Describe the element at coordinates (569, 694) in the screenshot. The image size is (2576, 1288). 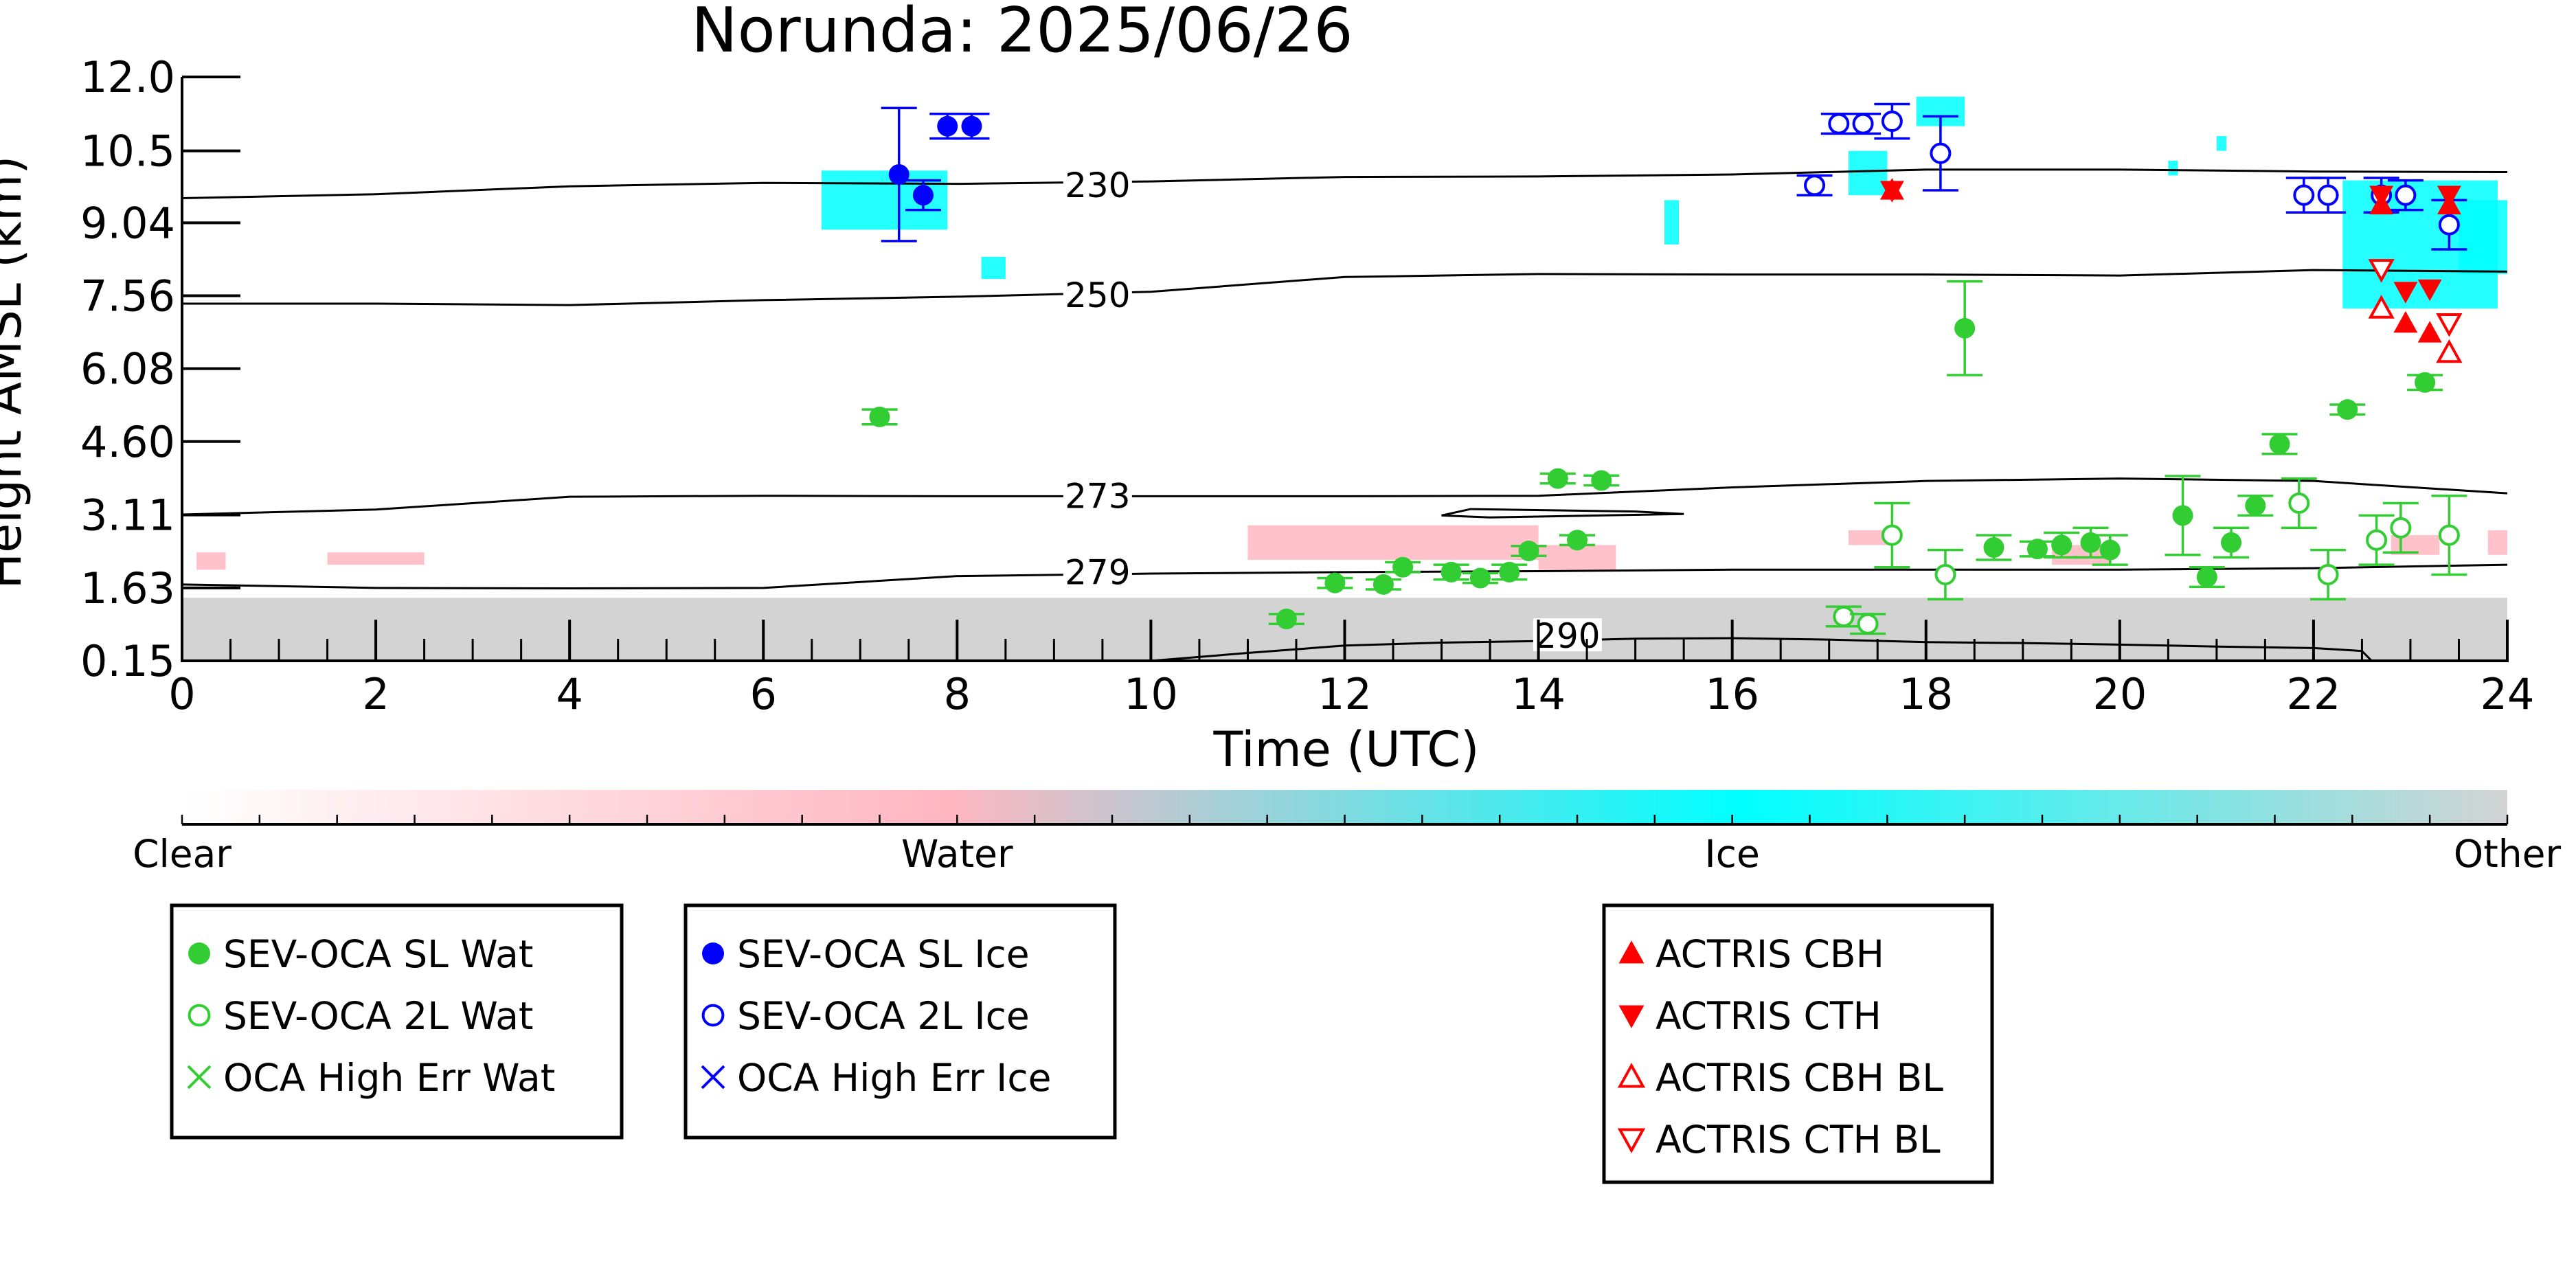
I see `x-tick-label: 4` at that location.